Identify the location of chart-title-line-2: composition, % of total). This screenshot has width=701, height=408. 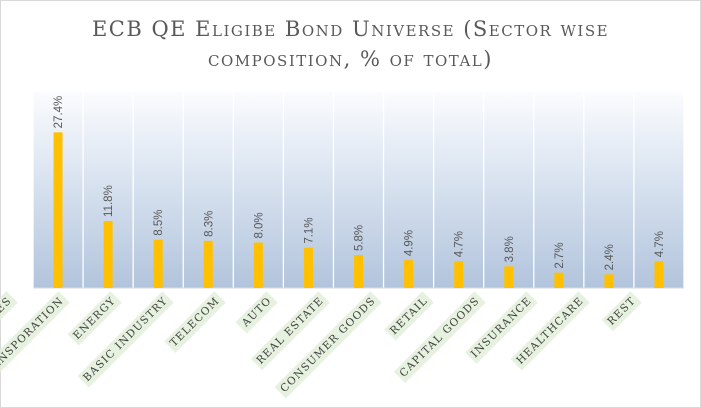
(350, 59).